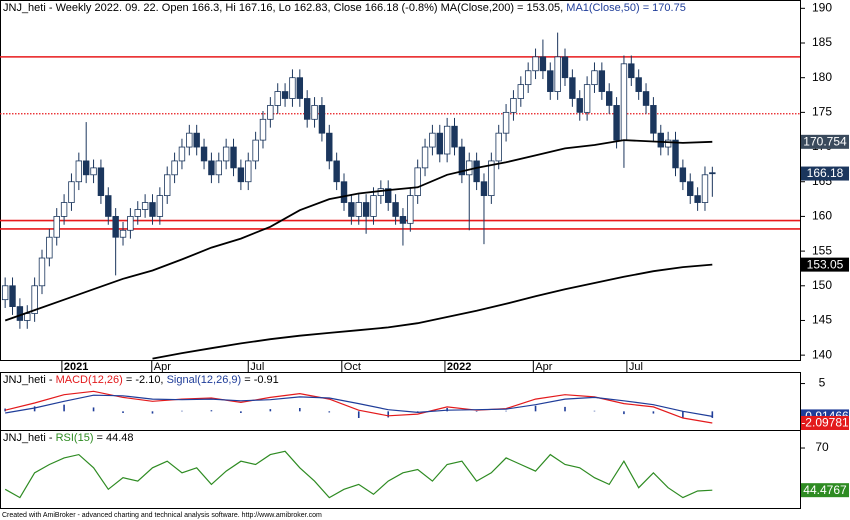 The image size is (850, 520). Describe the element at coordinates (75, 438) in the screenshot. I see `header-part: RSI(15)` at that location.